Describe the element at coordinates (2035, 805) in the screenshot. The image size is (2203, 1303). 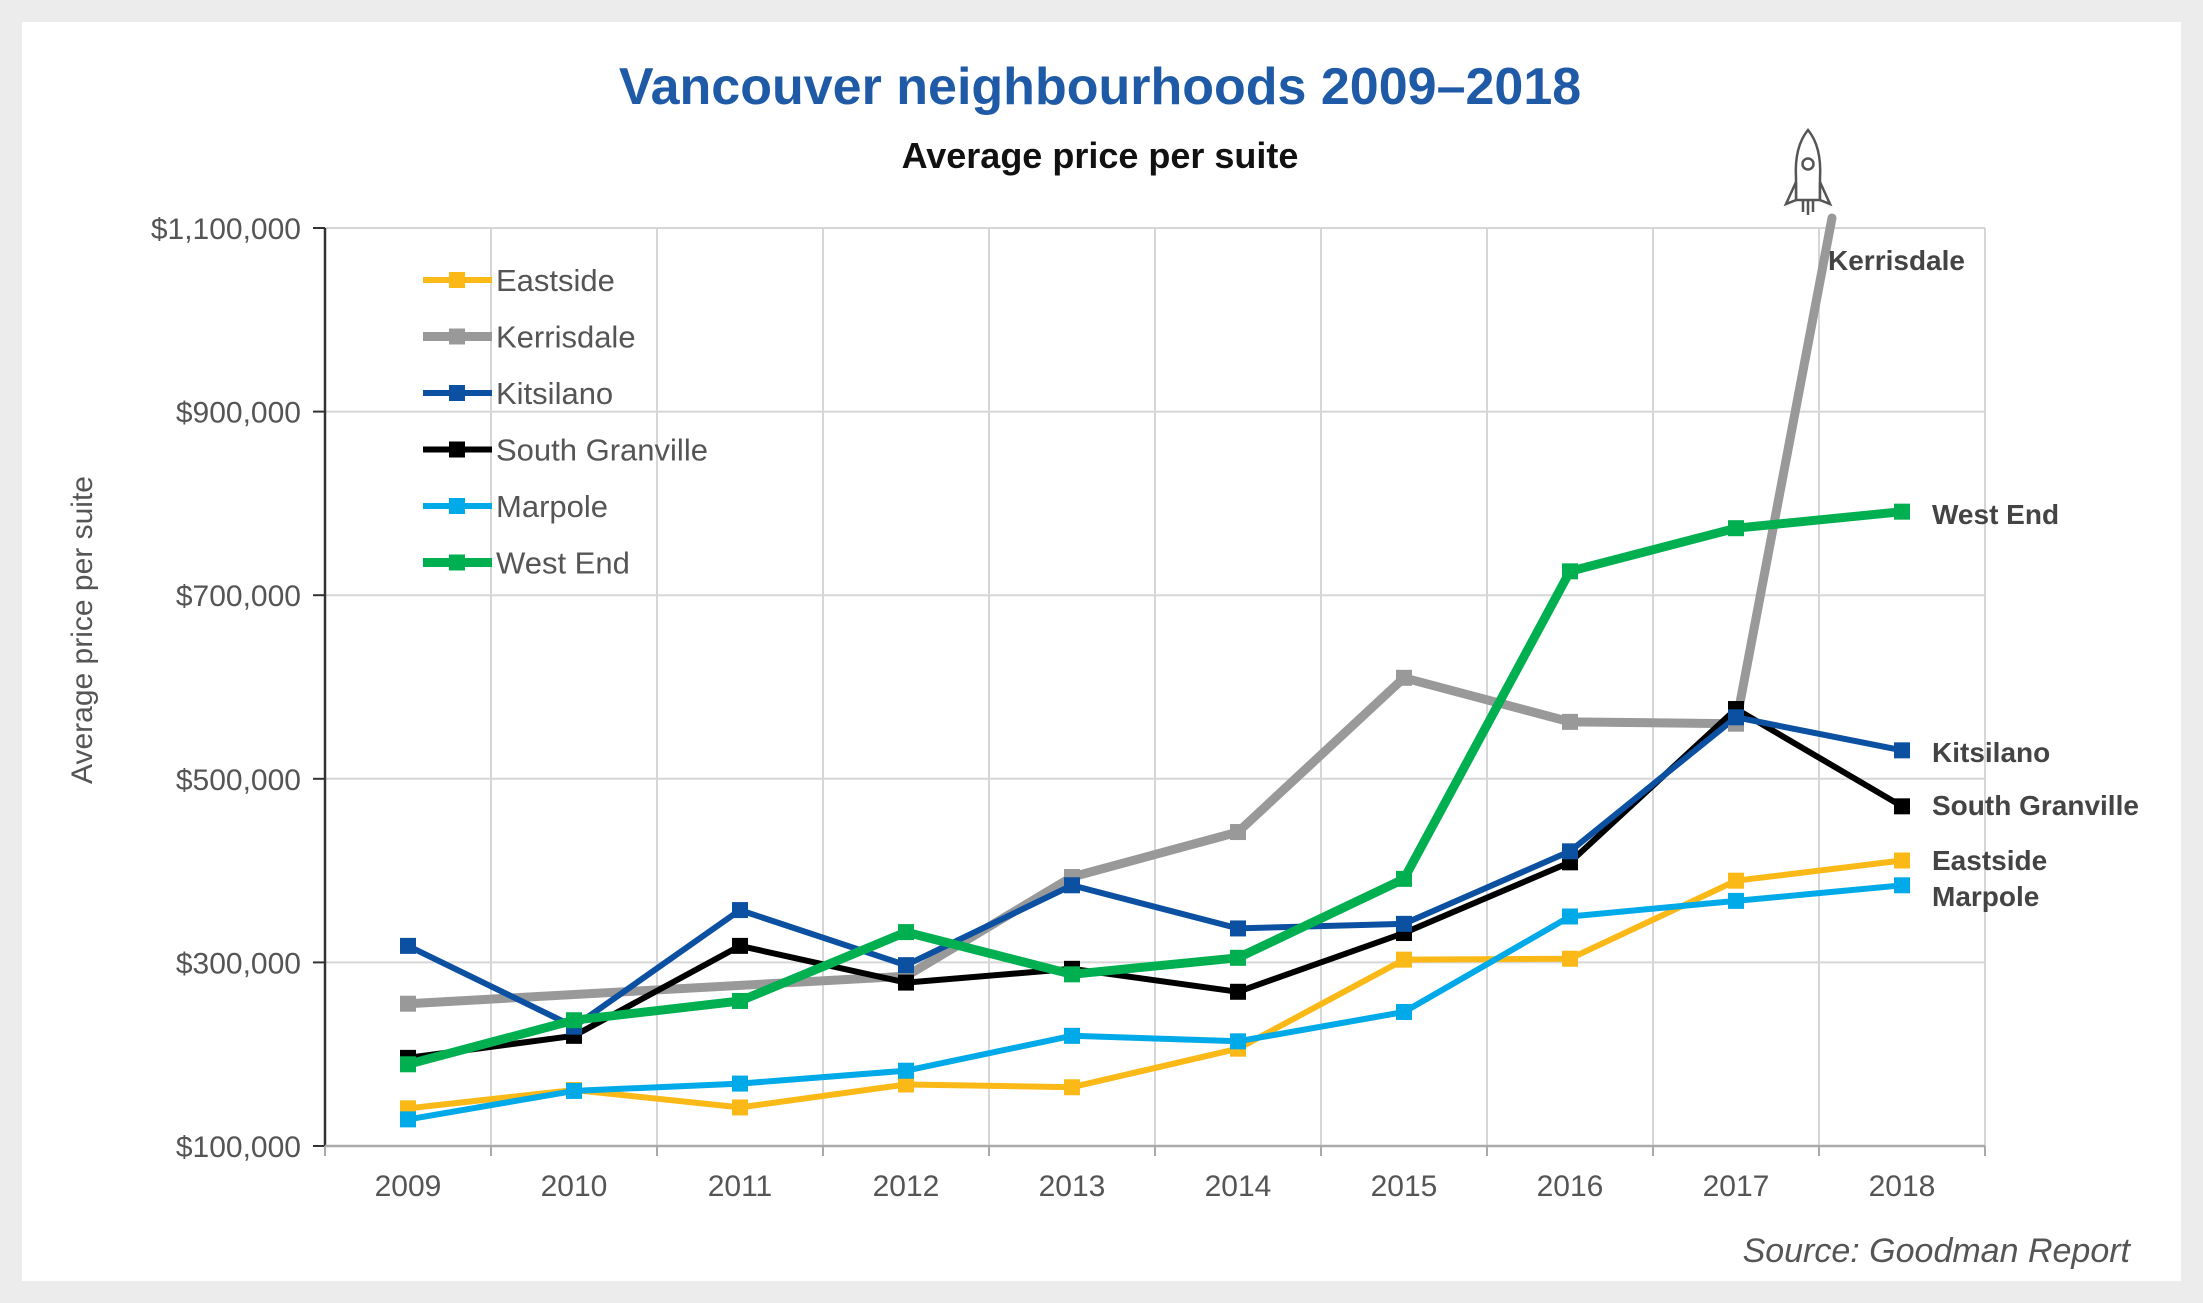
I see `end-label-south-granville: South Granville` at that location.